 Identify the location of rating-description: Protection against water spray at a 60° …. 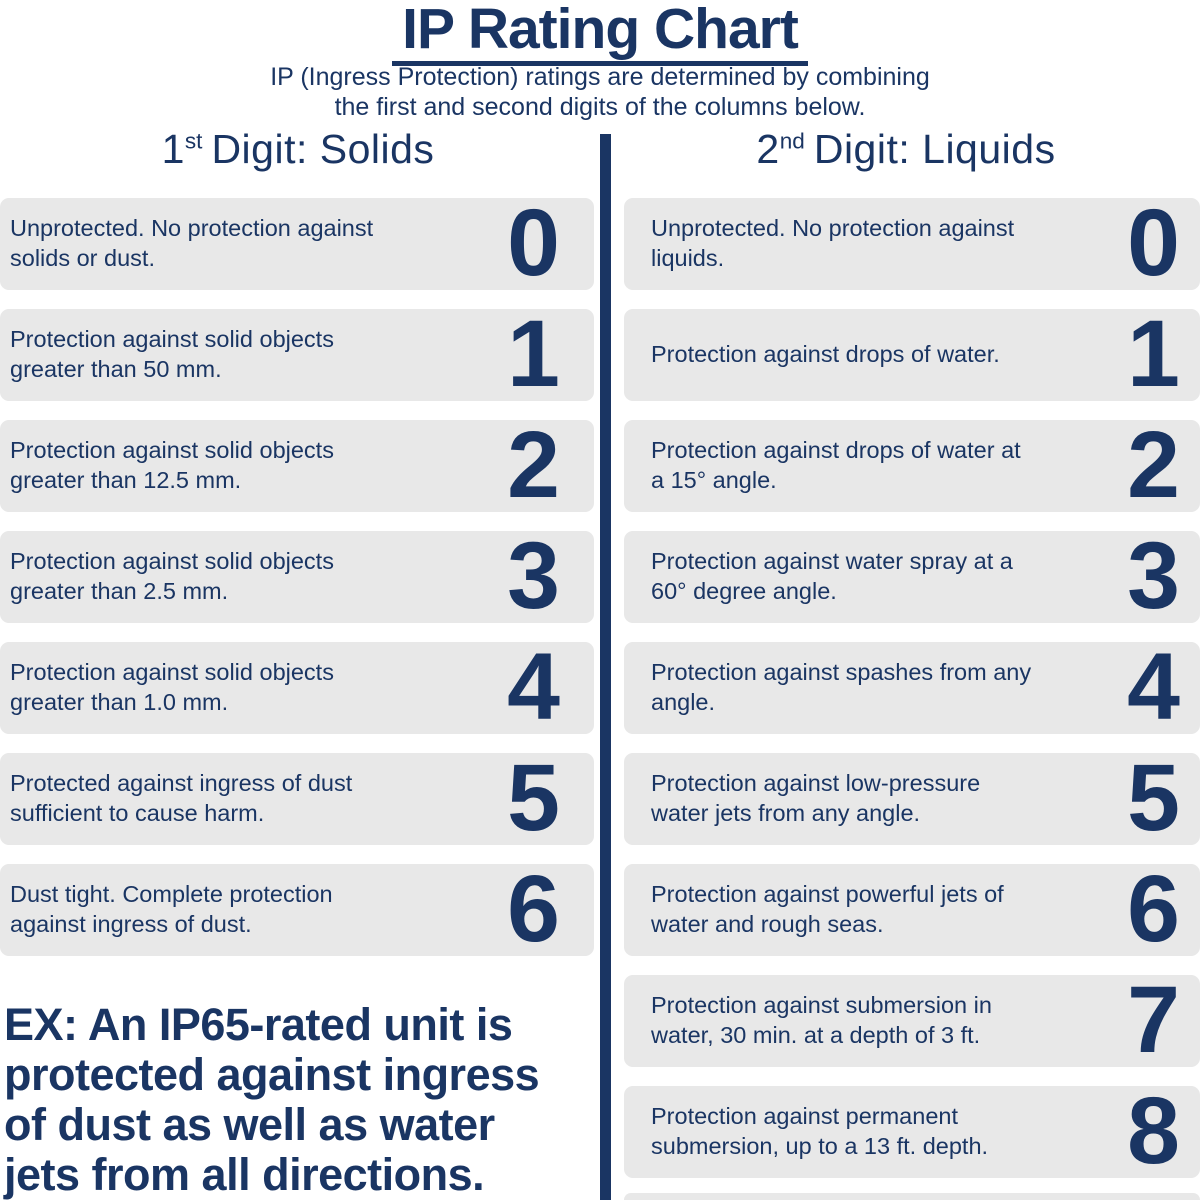
(832, 576).